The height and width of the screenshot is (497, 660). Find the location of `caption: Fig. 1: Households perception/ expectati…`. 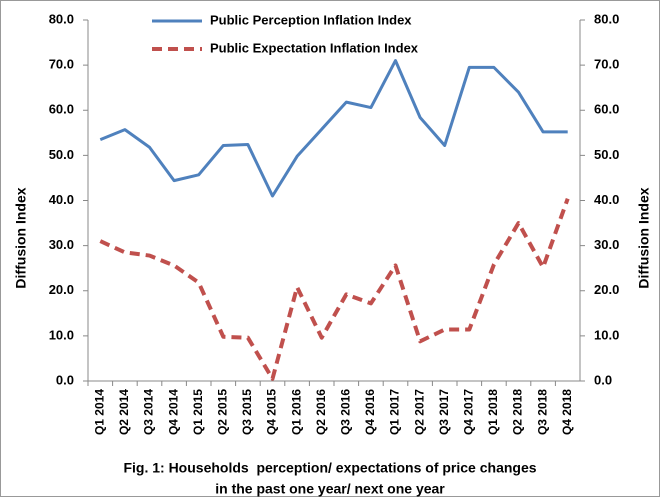

caption: Fig. 1: Households perception/ expectati… is located at coordinates (329, 468).